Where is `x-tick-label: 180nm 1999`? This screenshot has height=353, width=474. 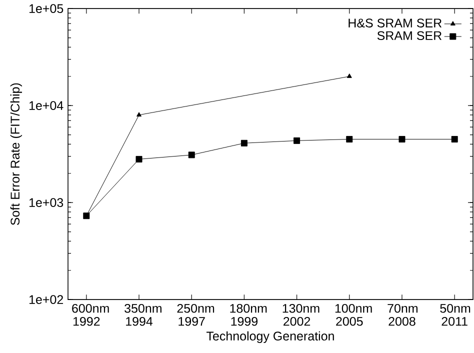 x-tick-label: 180nm 1999 is located at coordinates (248, 315).